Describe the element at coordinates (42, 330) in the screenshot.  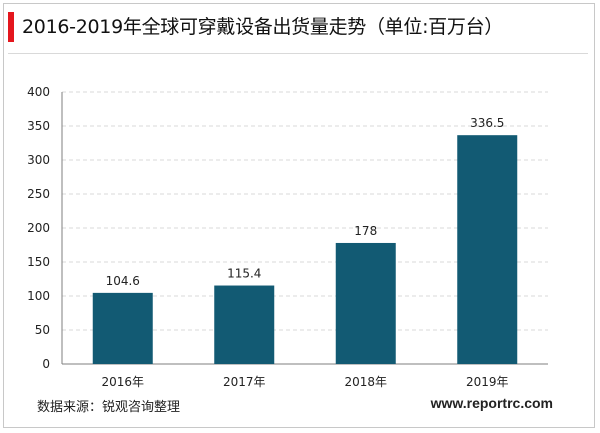
I see `y-tick-label: 50` at that location.